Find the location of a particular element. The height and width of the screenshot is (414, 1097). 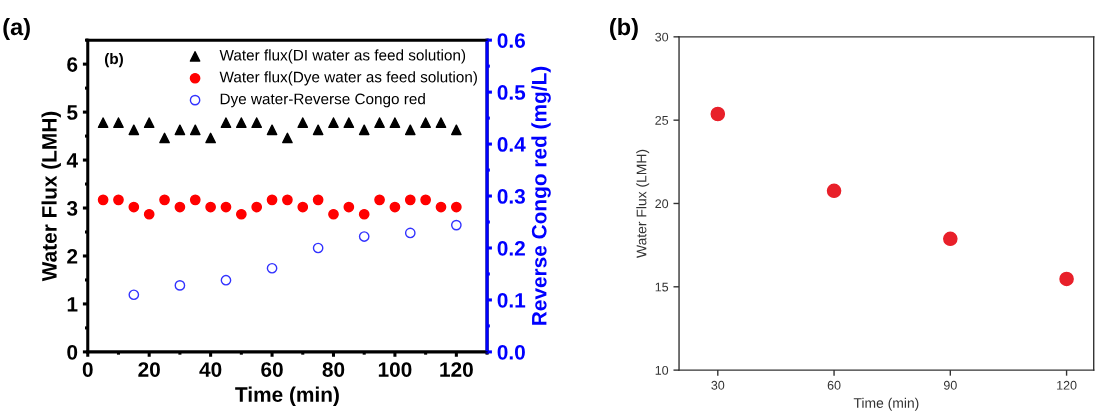

x-tick-label: 40 is located at coordinates (210, 369).